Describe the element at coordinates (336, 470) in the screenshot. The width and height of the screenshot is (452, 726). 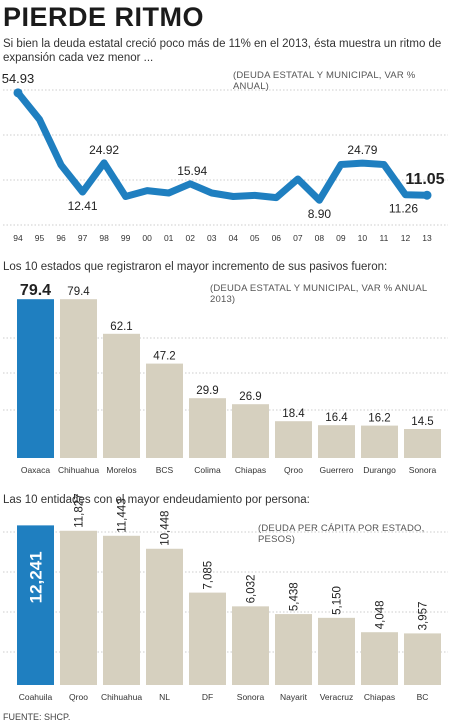
I see `x-tick-label: Guerrero` at that location.